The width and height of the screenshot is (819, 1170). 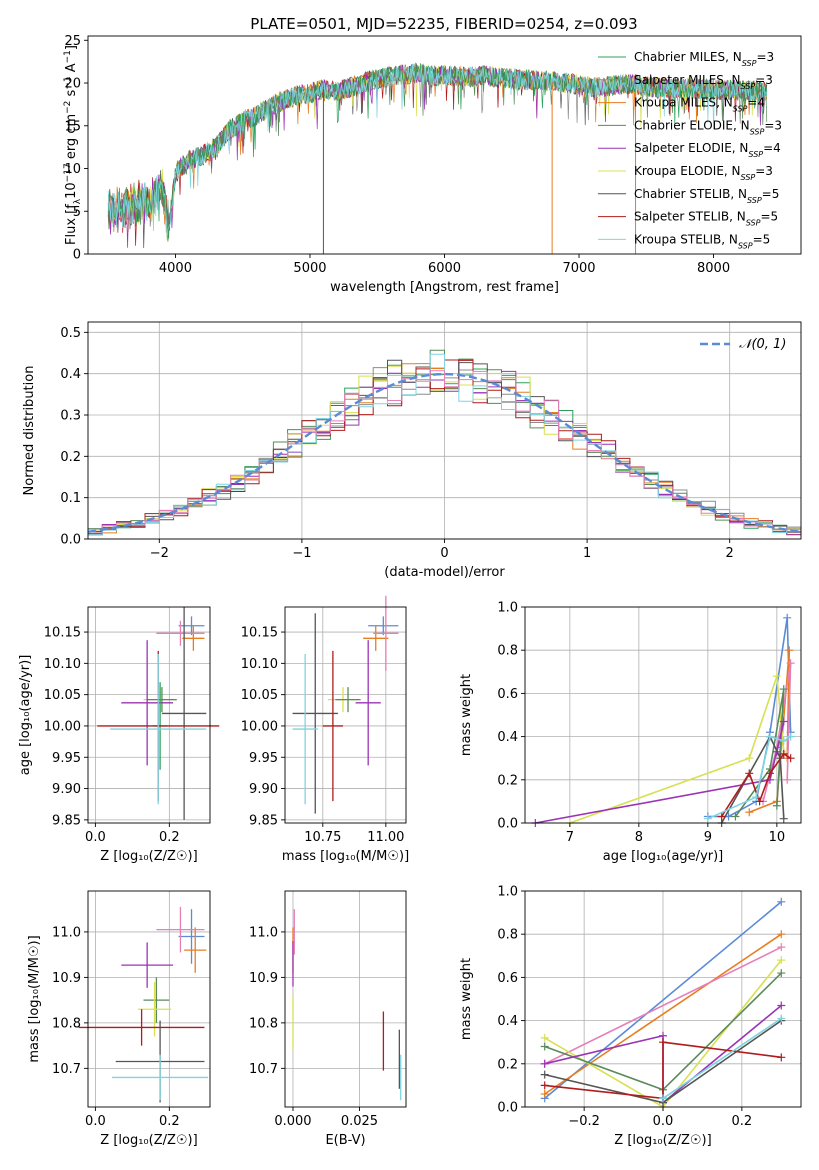 What do you see at coordinates (73, 145) in the screenshot?
I see `y-axis-label: Flux [fλ10−17 erg cm−2 s−1 A−1]` at bounding box center [73, 145].